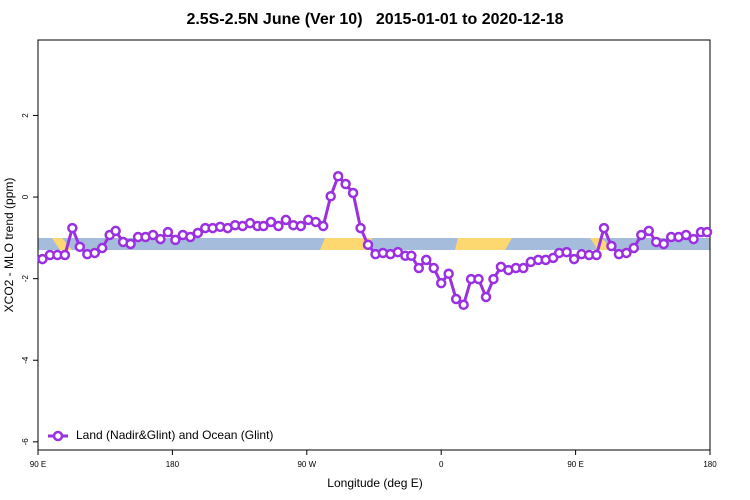 This screenshot has width=750, height=500. I want to click on y-tick-label: -6, so click(25, 442).